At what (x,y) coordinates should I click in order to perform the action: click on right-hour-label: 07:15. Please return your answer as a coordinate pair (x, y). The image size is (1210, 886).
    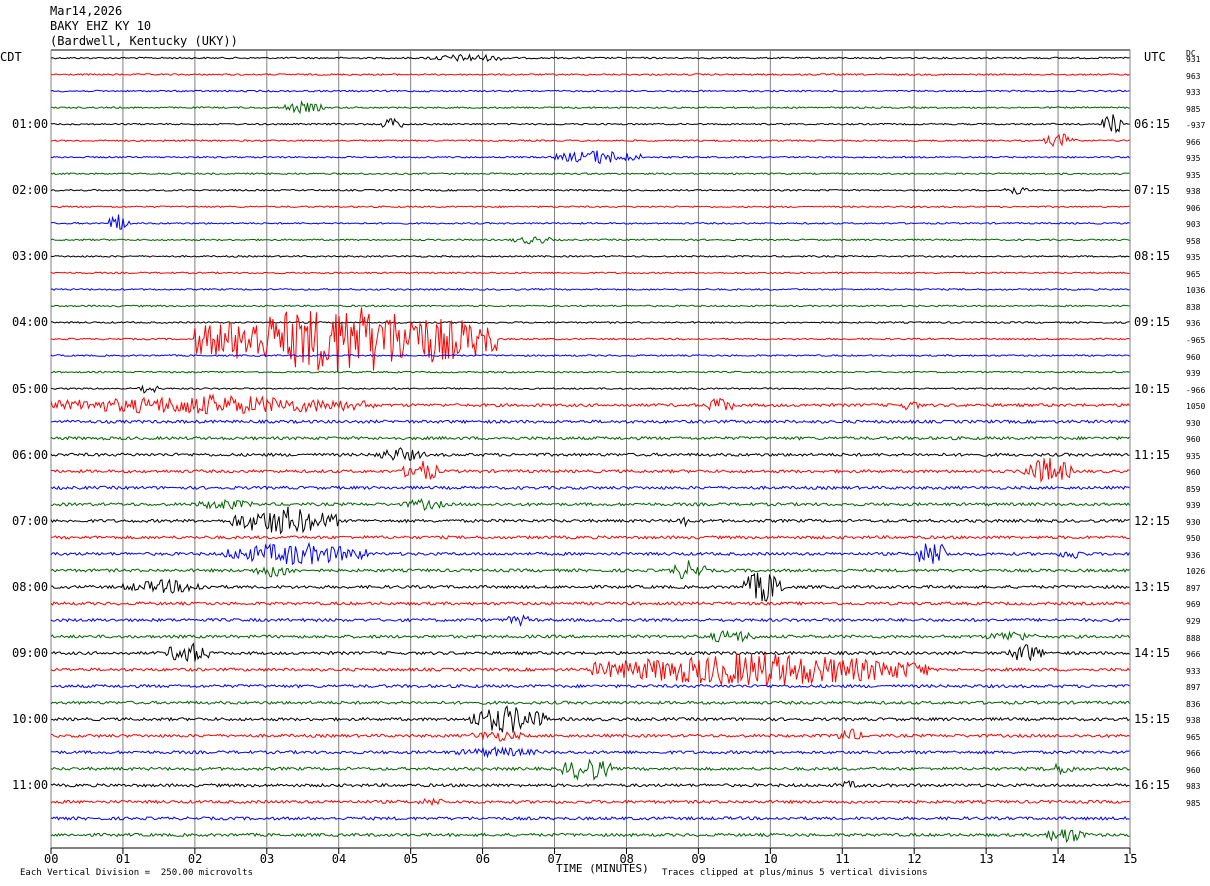
    Looking at the image, I should click on (1152, 190).